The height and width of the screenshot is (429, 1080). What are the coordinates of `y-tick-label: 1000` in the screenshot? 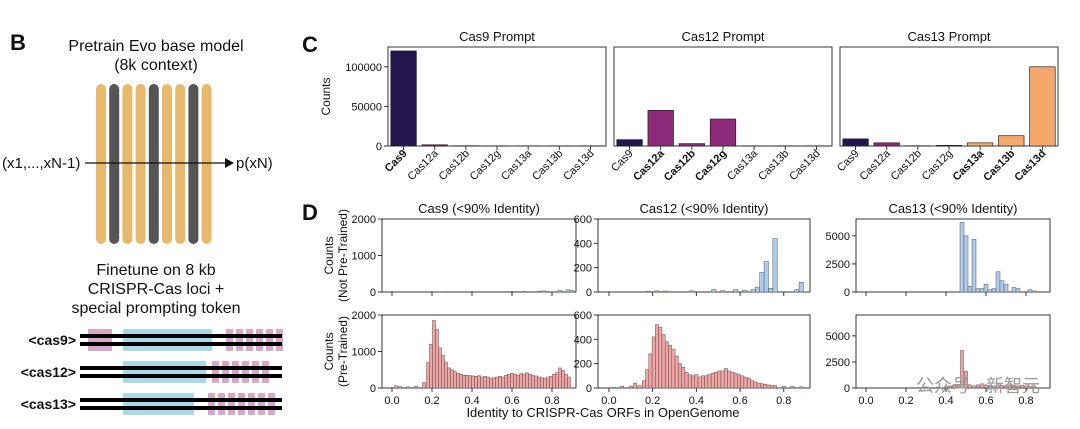 It's located at (364, 257).